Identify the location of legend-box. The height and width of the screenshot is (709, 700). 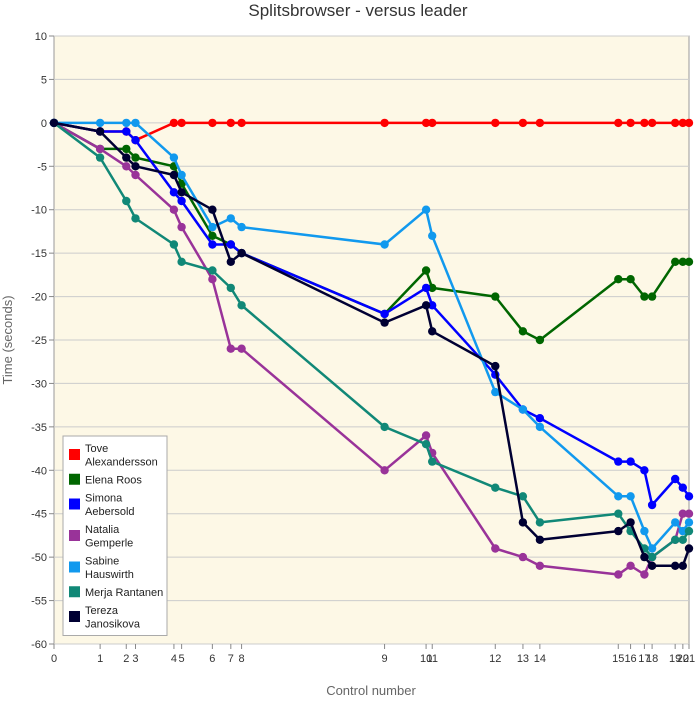
(115, 535).